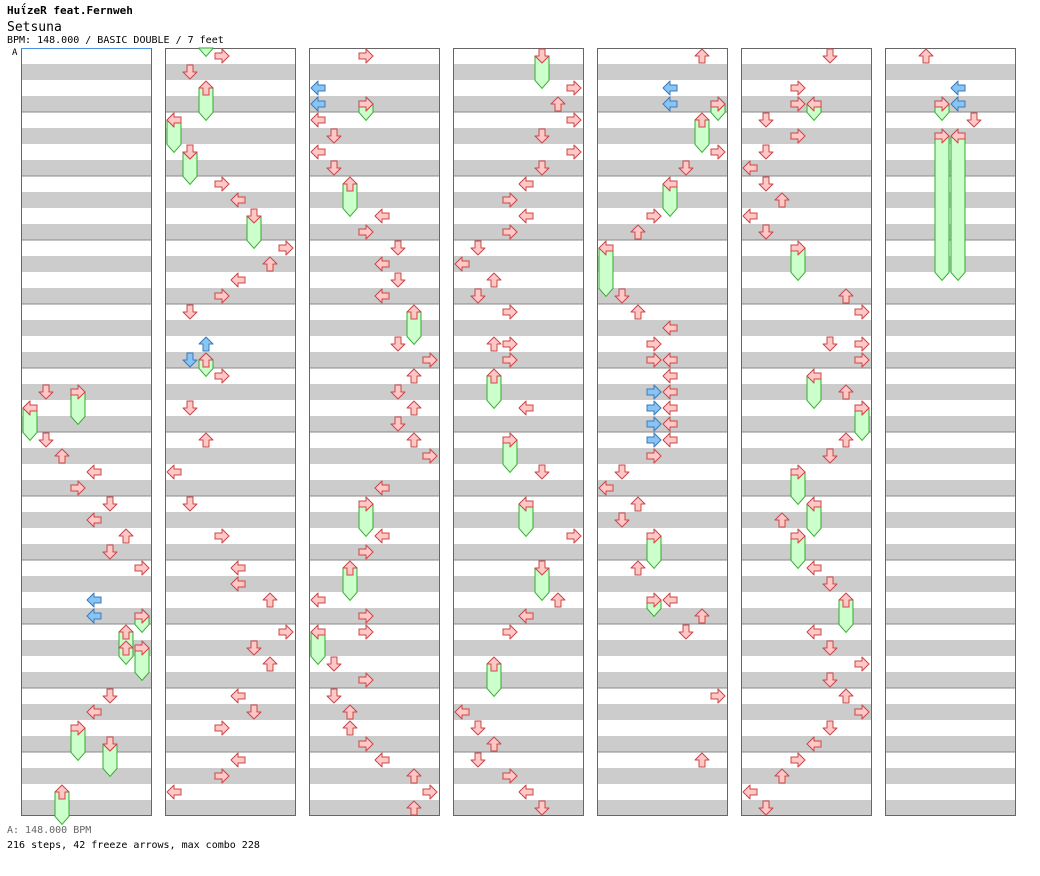  What do you see at coordinates (110, 744) in the screenshot?
I see `down-freeze-head-icon` at bounding box center [110, 744].